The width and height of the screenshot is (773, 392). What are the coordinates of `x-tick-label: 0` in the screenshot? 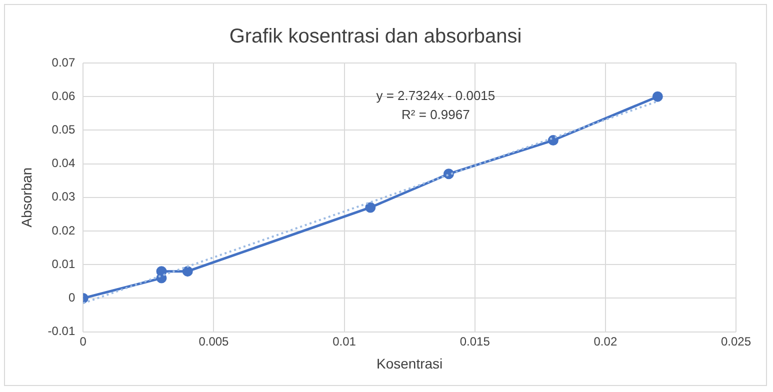 It's located at (83, 341).